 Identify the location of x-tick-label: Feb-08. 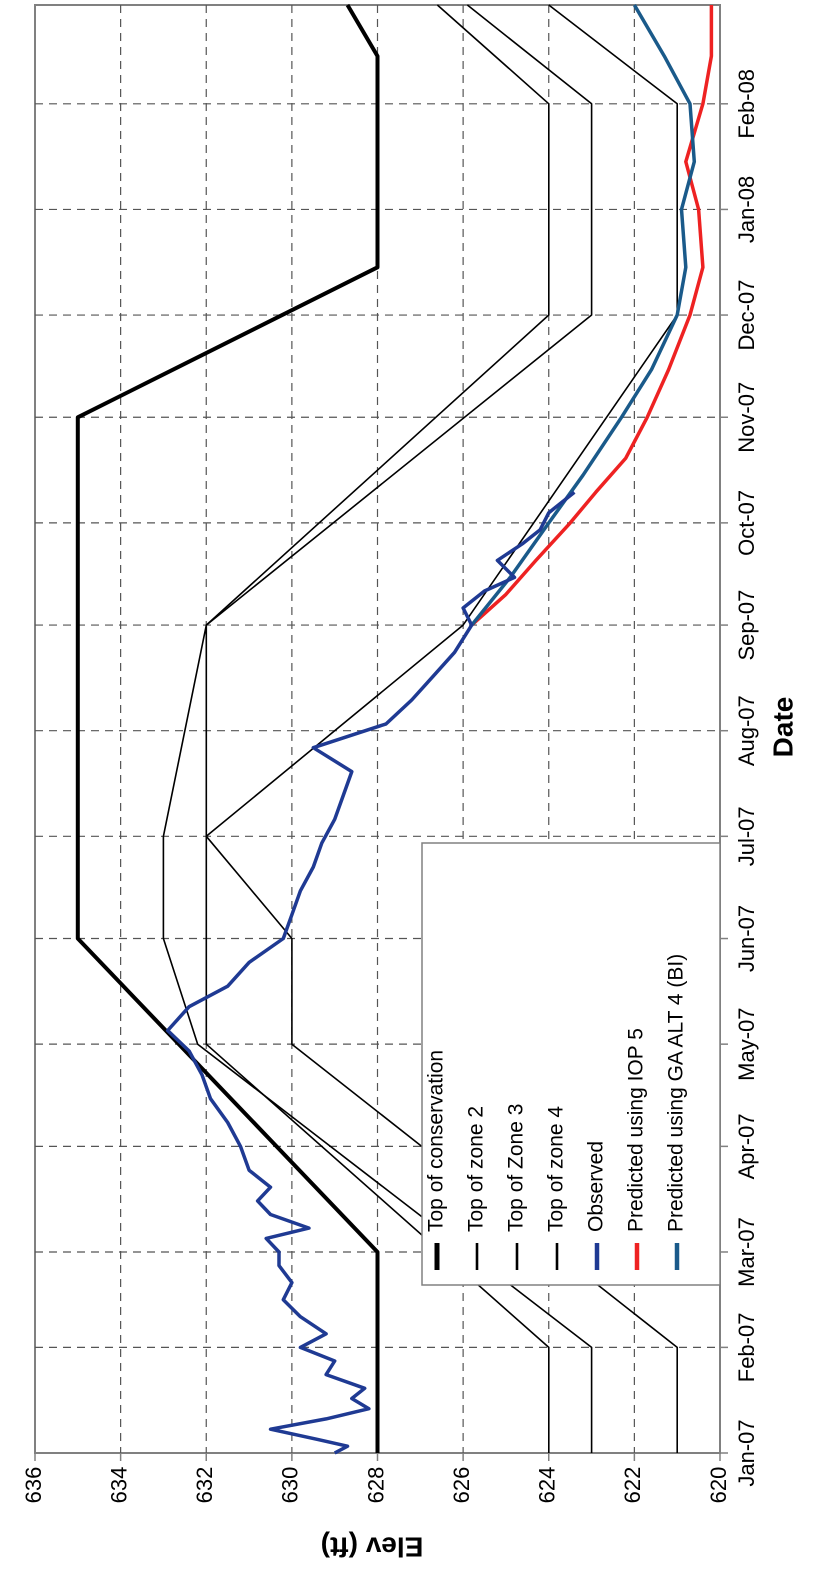
(746, 104).